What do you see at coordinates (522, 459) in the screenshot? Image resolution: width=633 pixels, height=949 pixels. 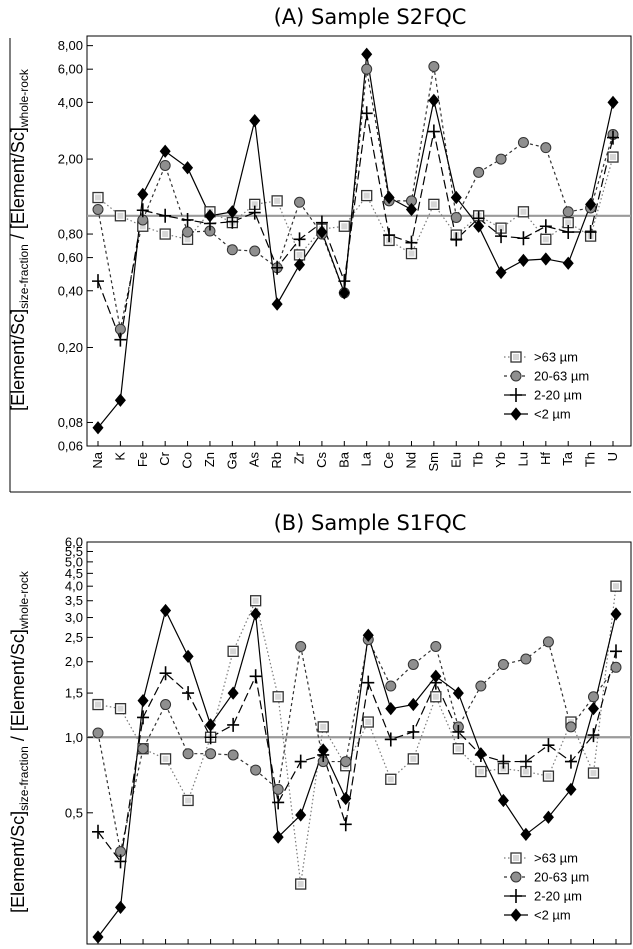 I see `panel-a-category-label: Lu` at bounding box center [522, 459].